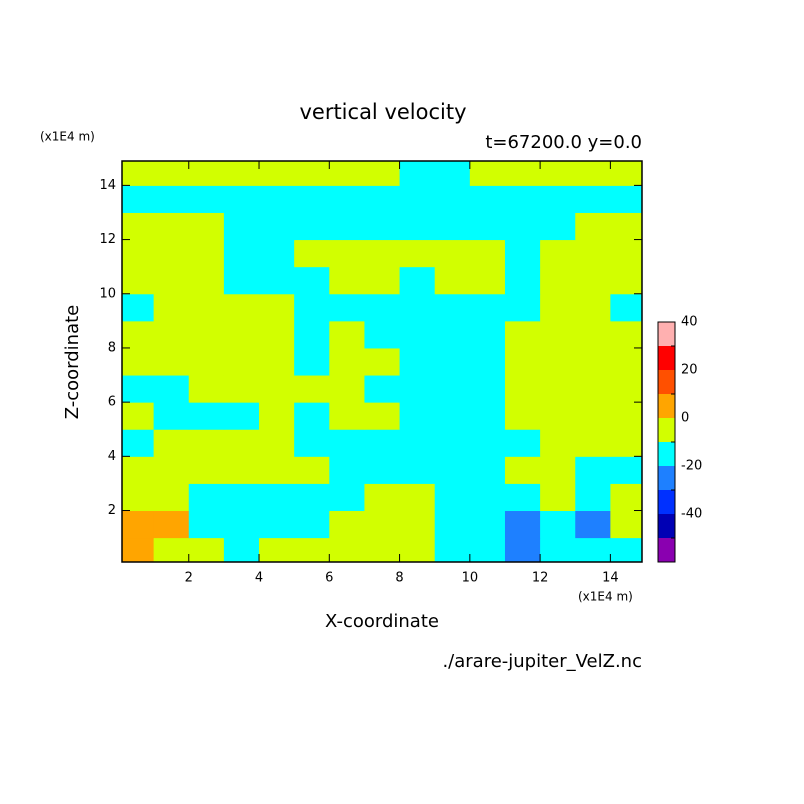 The width and height of the screenshot is (804, 804). What do you see at coordinates (470, 578) in the screenshot?
I see `x-tick-label: 10` at bounding box center [470, 578].